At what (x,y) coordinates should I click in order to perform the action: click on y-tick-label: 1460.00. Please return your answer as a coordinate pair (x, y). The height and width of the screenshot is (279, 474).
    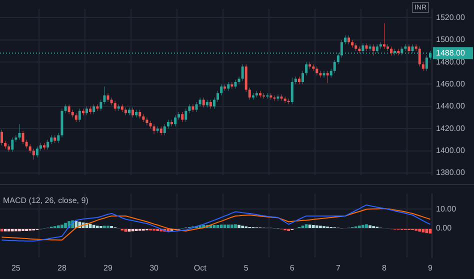
    Looking at the image, I should click on (451, 83).